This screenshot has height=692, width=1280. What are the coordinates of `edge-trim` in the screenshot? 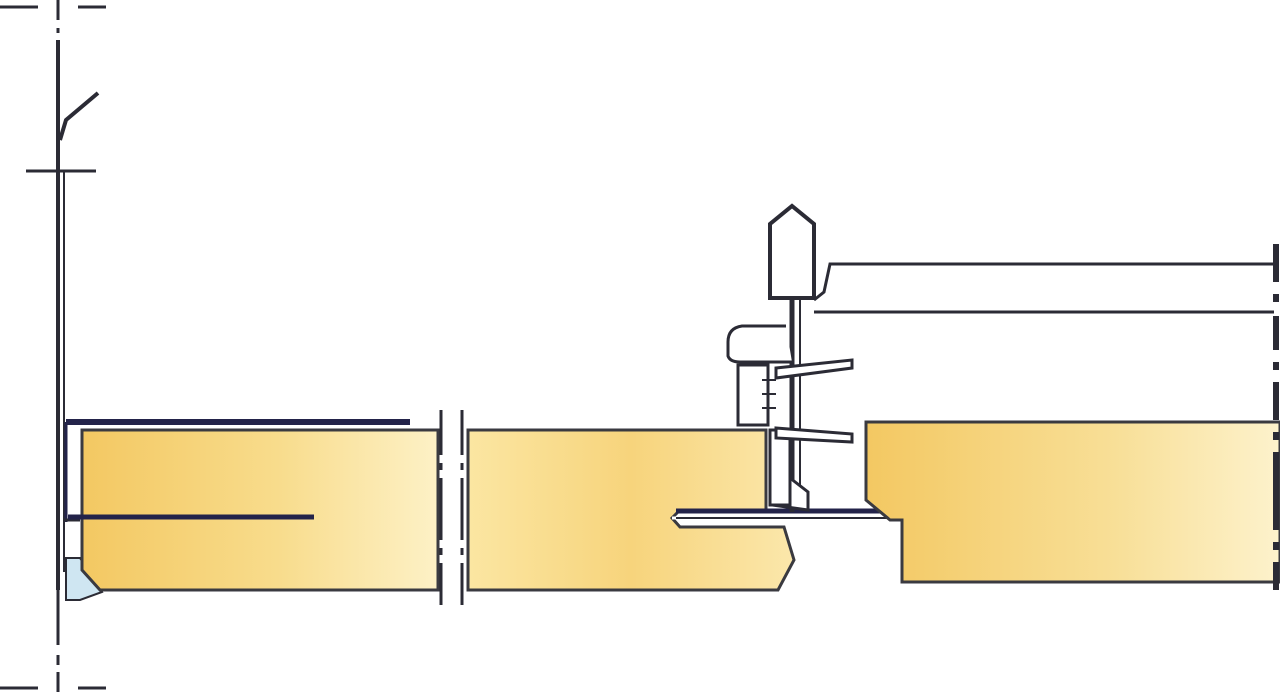 It's located at (237, 510).